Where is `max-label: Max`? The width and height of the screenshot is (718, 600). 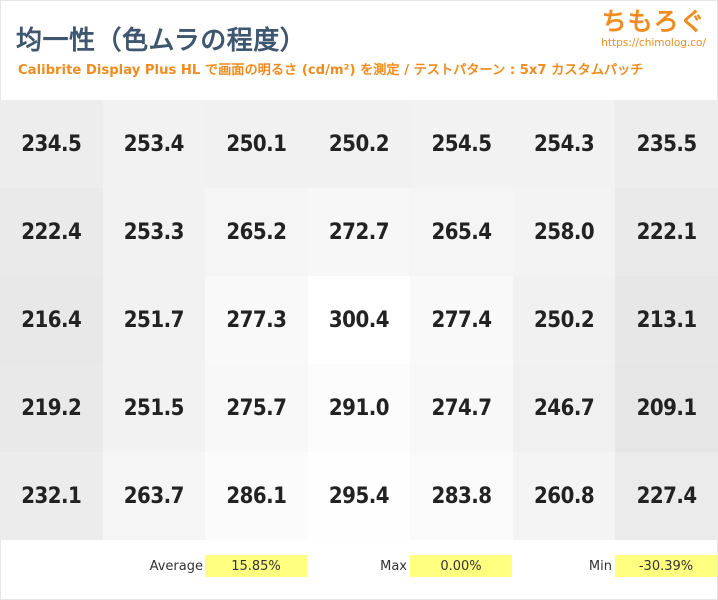
max-label: Max is located at coordinates (393, 566).